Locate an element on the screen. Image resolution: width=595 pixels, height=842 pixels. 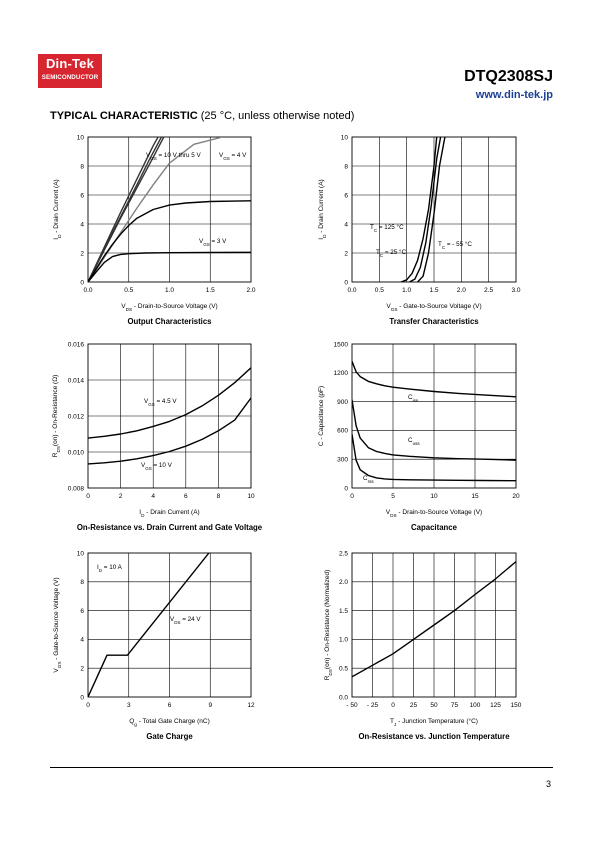
part-number: DTQ2308SJ is located at coordinates (508, 76).